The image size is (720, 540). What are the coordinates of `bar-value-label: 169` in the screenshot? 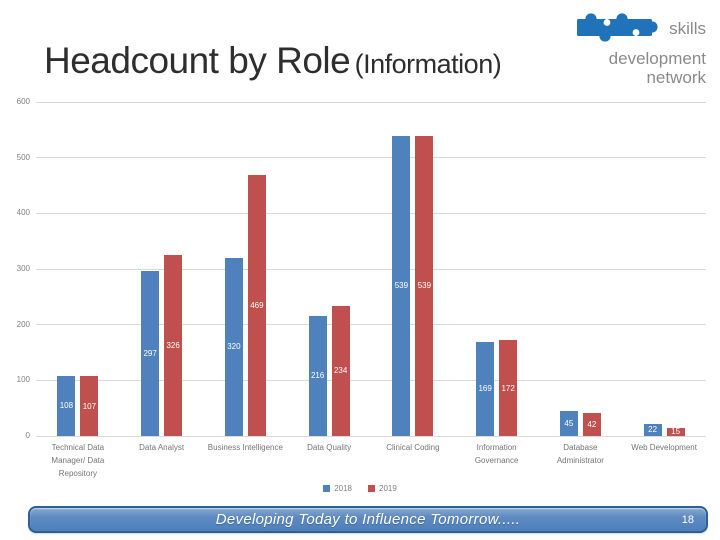 It's located at (485, 389).